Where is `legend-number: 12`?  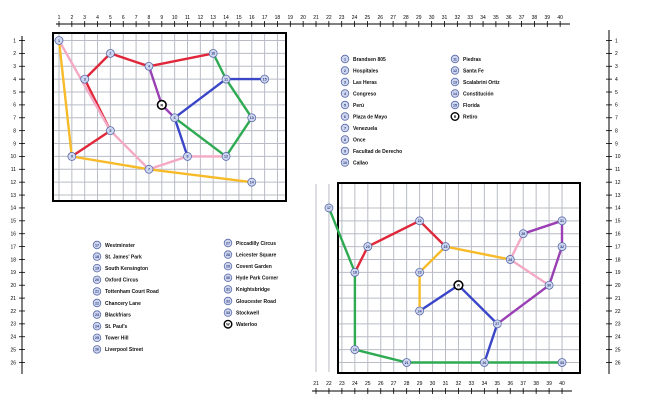 legend-number: 12 is located at coordinates (455, 71).